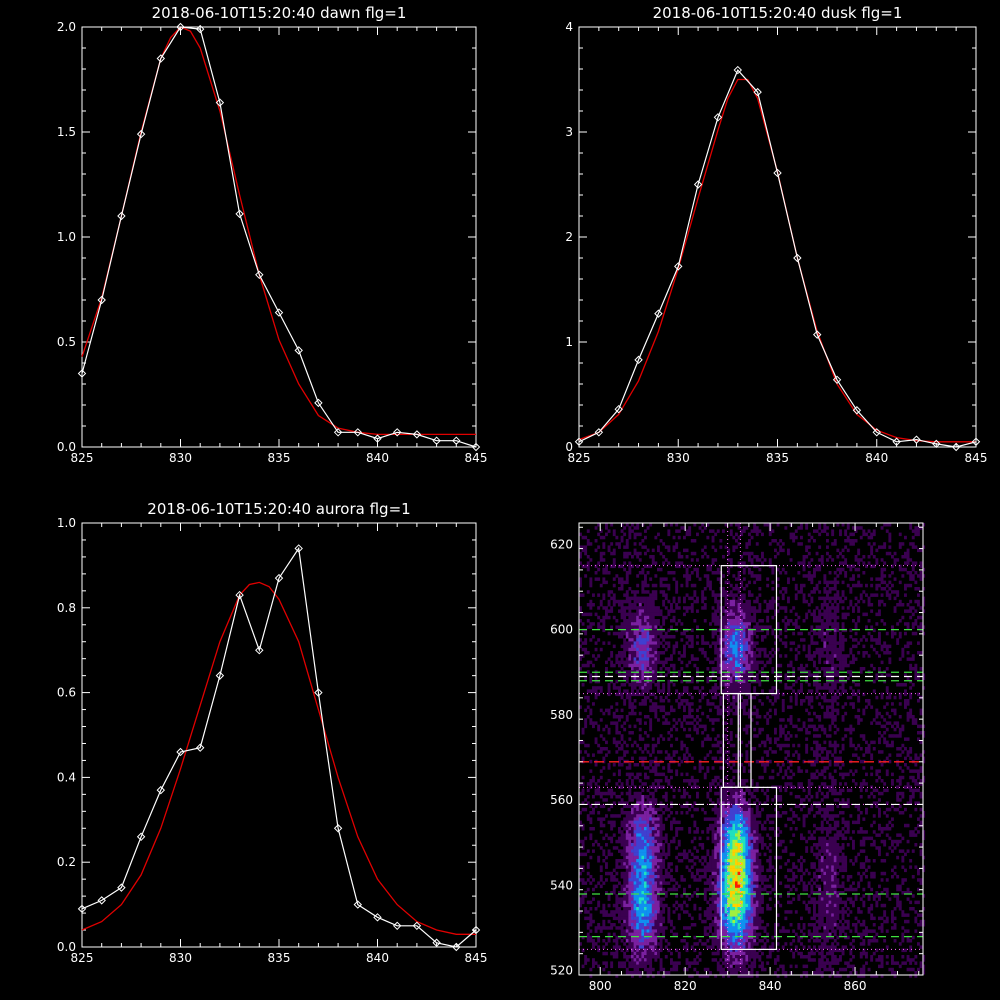 The width and height of the screenshot is (1000, 1000). I want to click on y-tick-label: 620, so click(561, 544).